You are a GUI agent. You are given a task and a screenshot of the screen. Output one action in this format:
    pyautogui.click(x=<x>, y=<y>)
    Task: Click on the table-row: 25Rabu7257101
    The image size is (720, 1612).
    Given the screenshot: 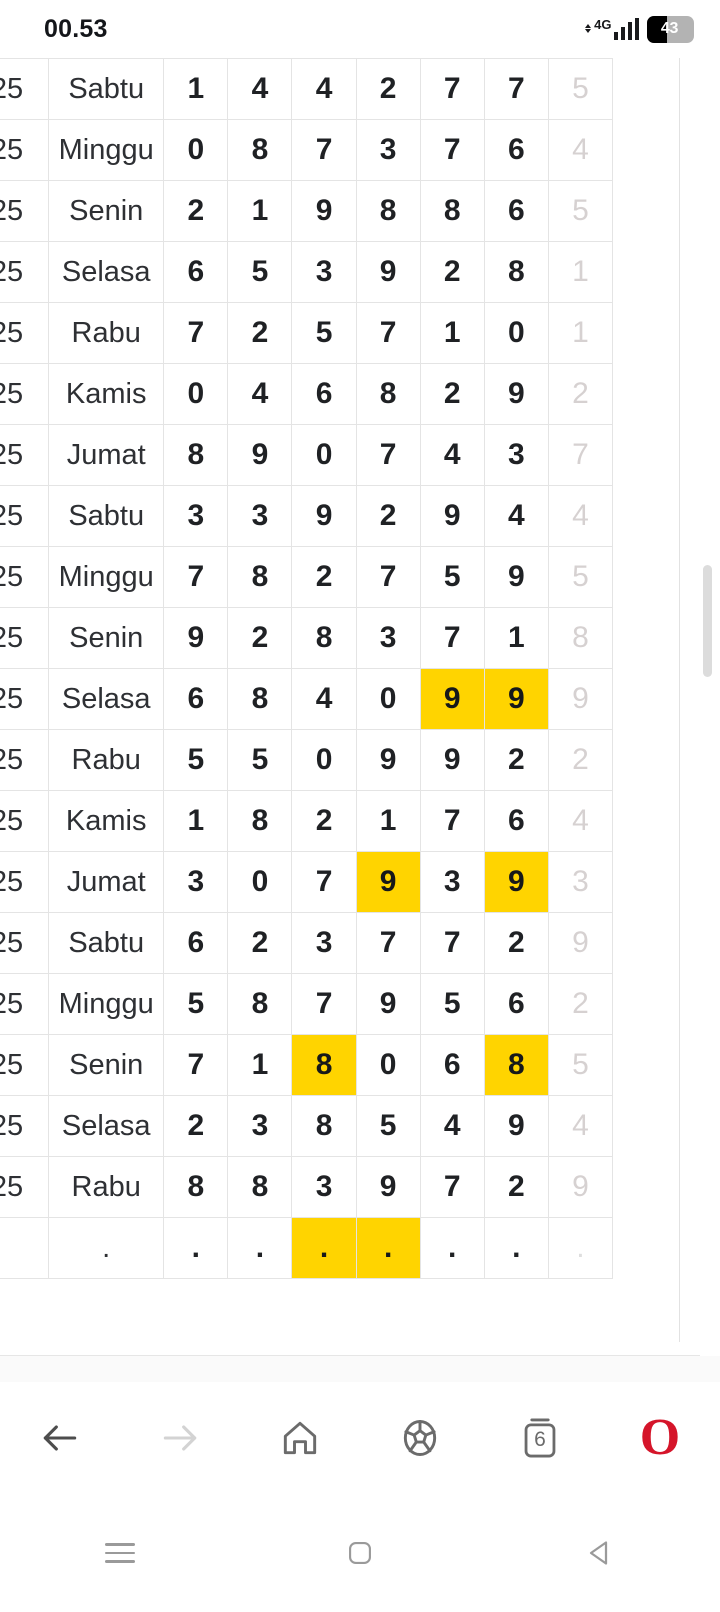 What is the action you would take?
    pyautogui.click(x=307, y=333)
    